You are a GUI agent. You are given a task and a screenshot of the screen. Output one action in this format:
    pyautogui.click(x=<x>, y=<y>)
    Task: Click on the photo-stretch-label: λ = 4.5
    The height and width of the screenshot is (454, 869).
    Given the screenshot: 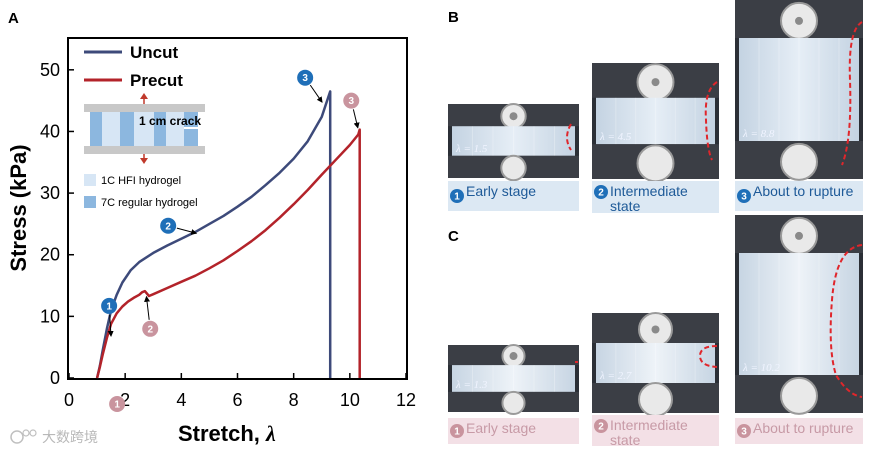 What is the action you would take?
    pyautogui.click(x=615, y=137)
    